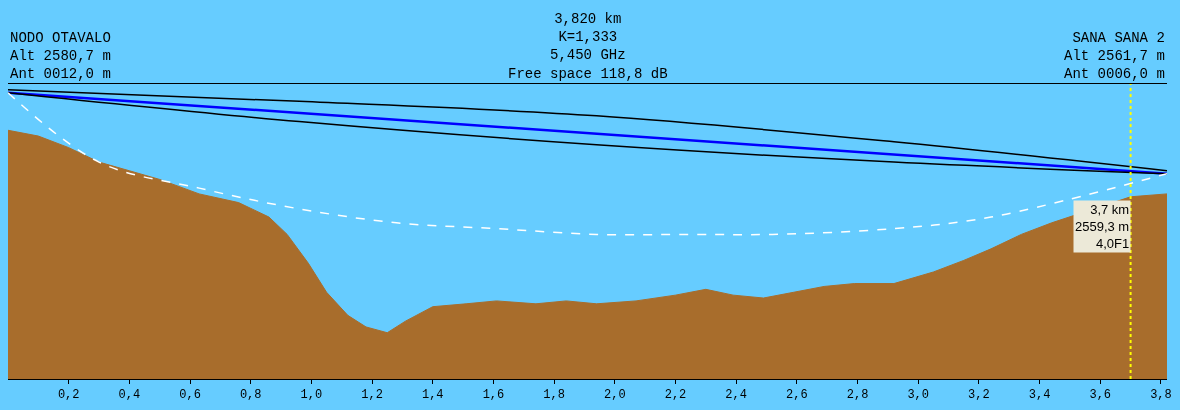 This screenshot has height=410, width=1180. What do you see at coordinates (918, 395) in the screenshot?
I see `x-tick-label: 3,0` at bounding box center [918, 395].